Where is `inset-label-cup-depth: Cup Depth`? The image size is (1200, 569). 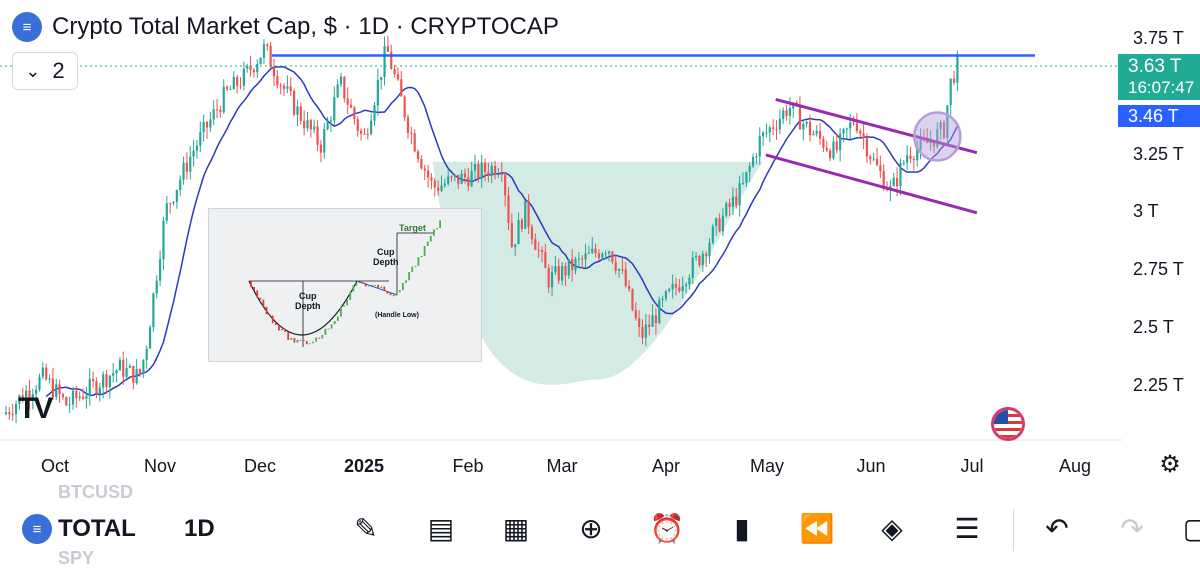
inset-label-cup-depth: Cup Depth is located at coordinates (308, 301).